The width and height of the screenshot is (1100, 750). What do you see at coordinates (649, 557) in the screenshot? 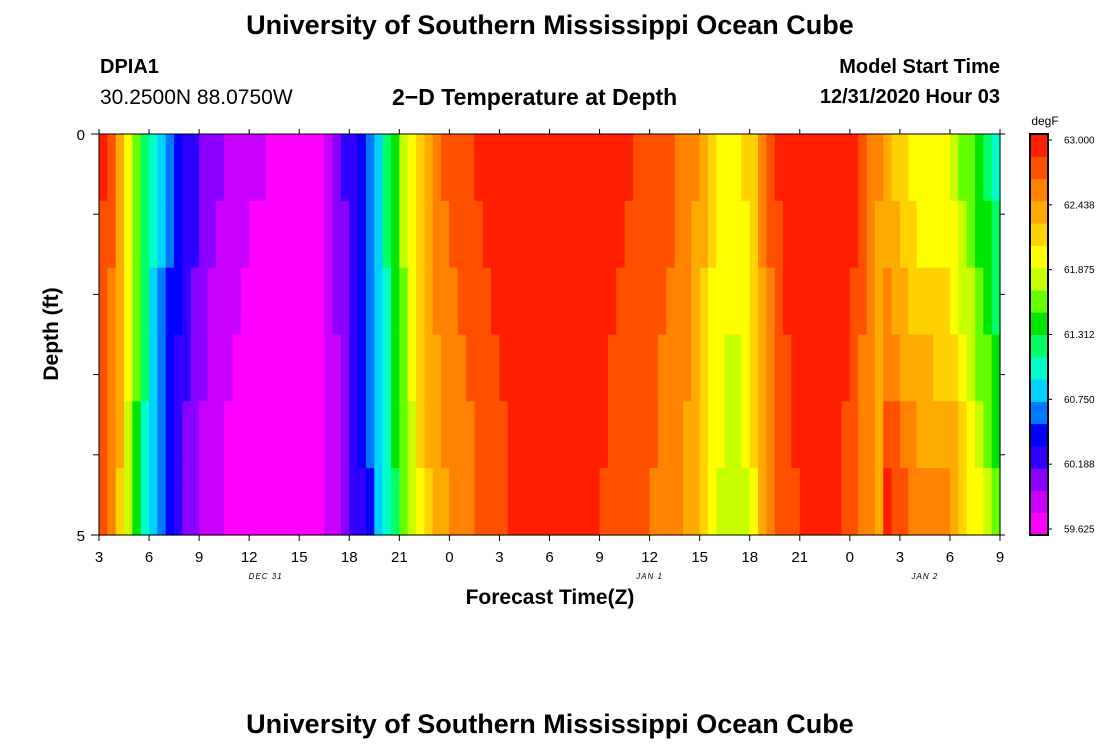
I see `x-tick-label: 12` at bounding box center [649, 557].